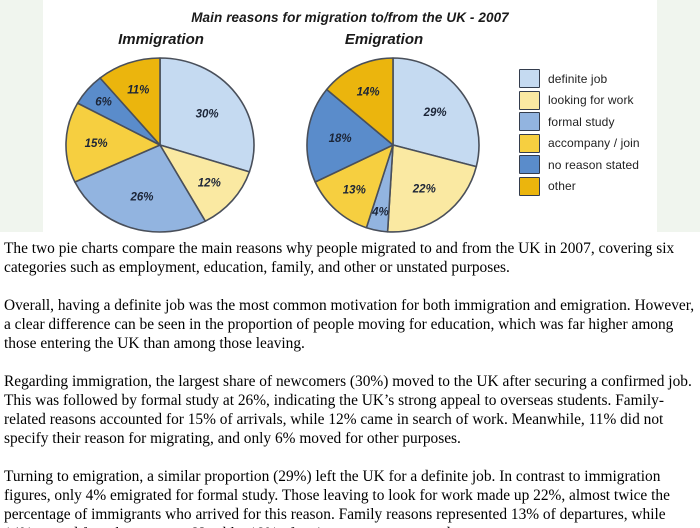  I want to click on legend-item-other: other, so click(579, 186).